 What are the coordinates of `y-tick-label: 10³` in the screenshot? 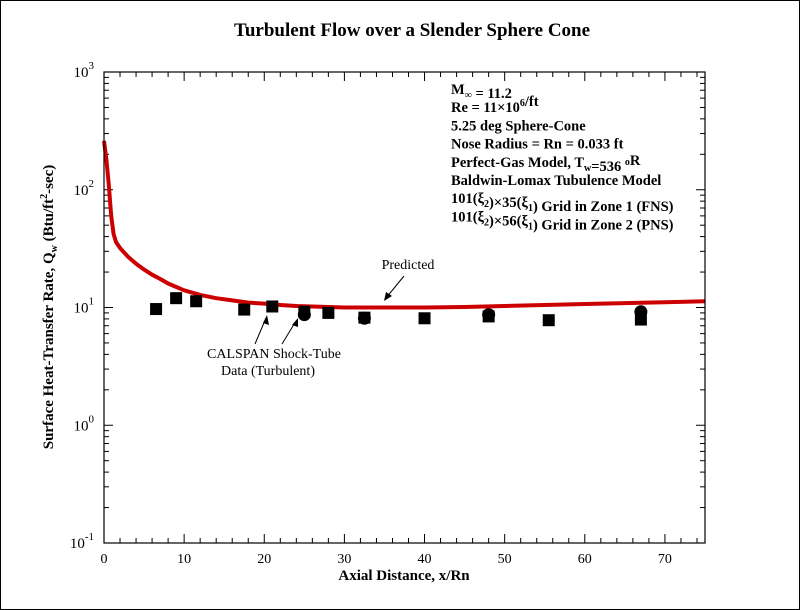 It's located at (84, 70).